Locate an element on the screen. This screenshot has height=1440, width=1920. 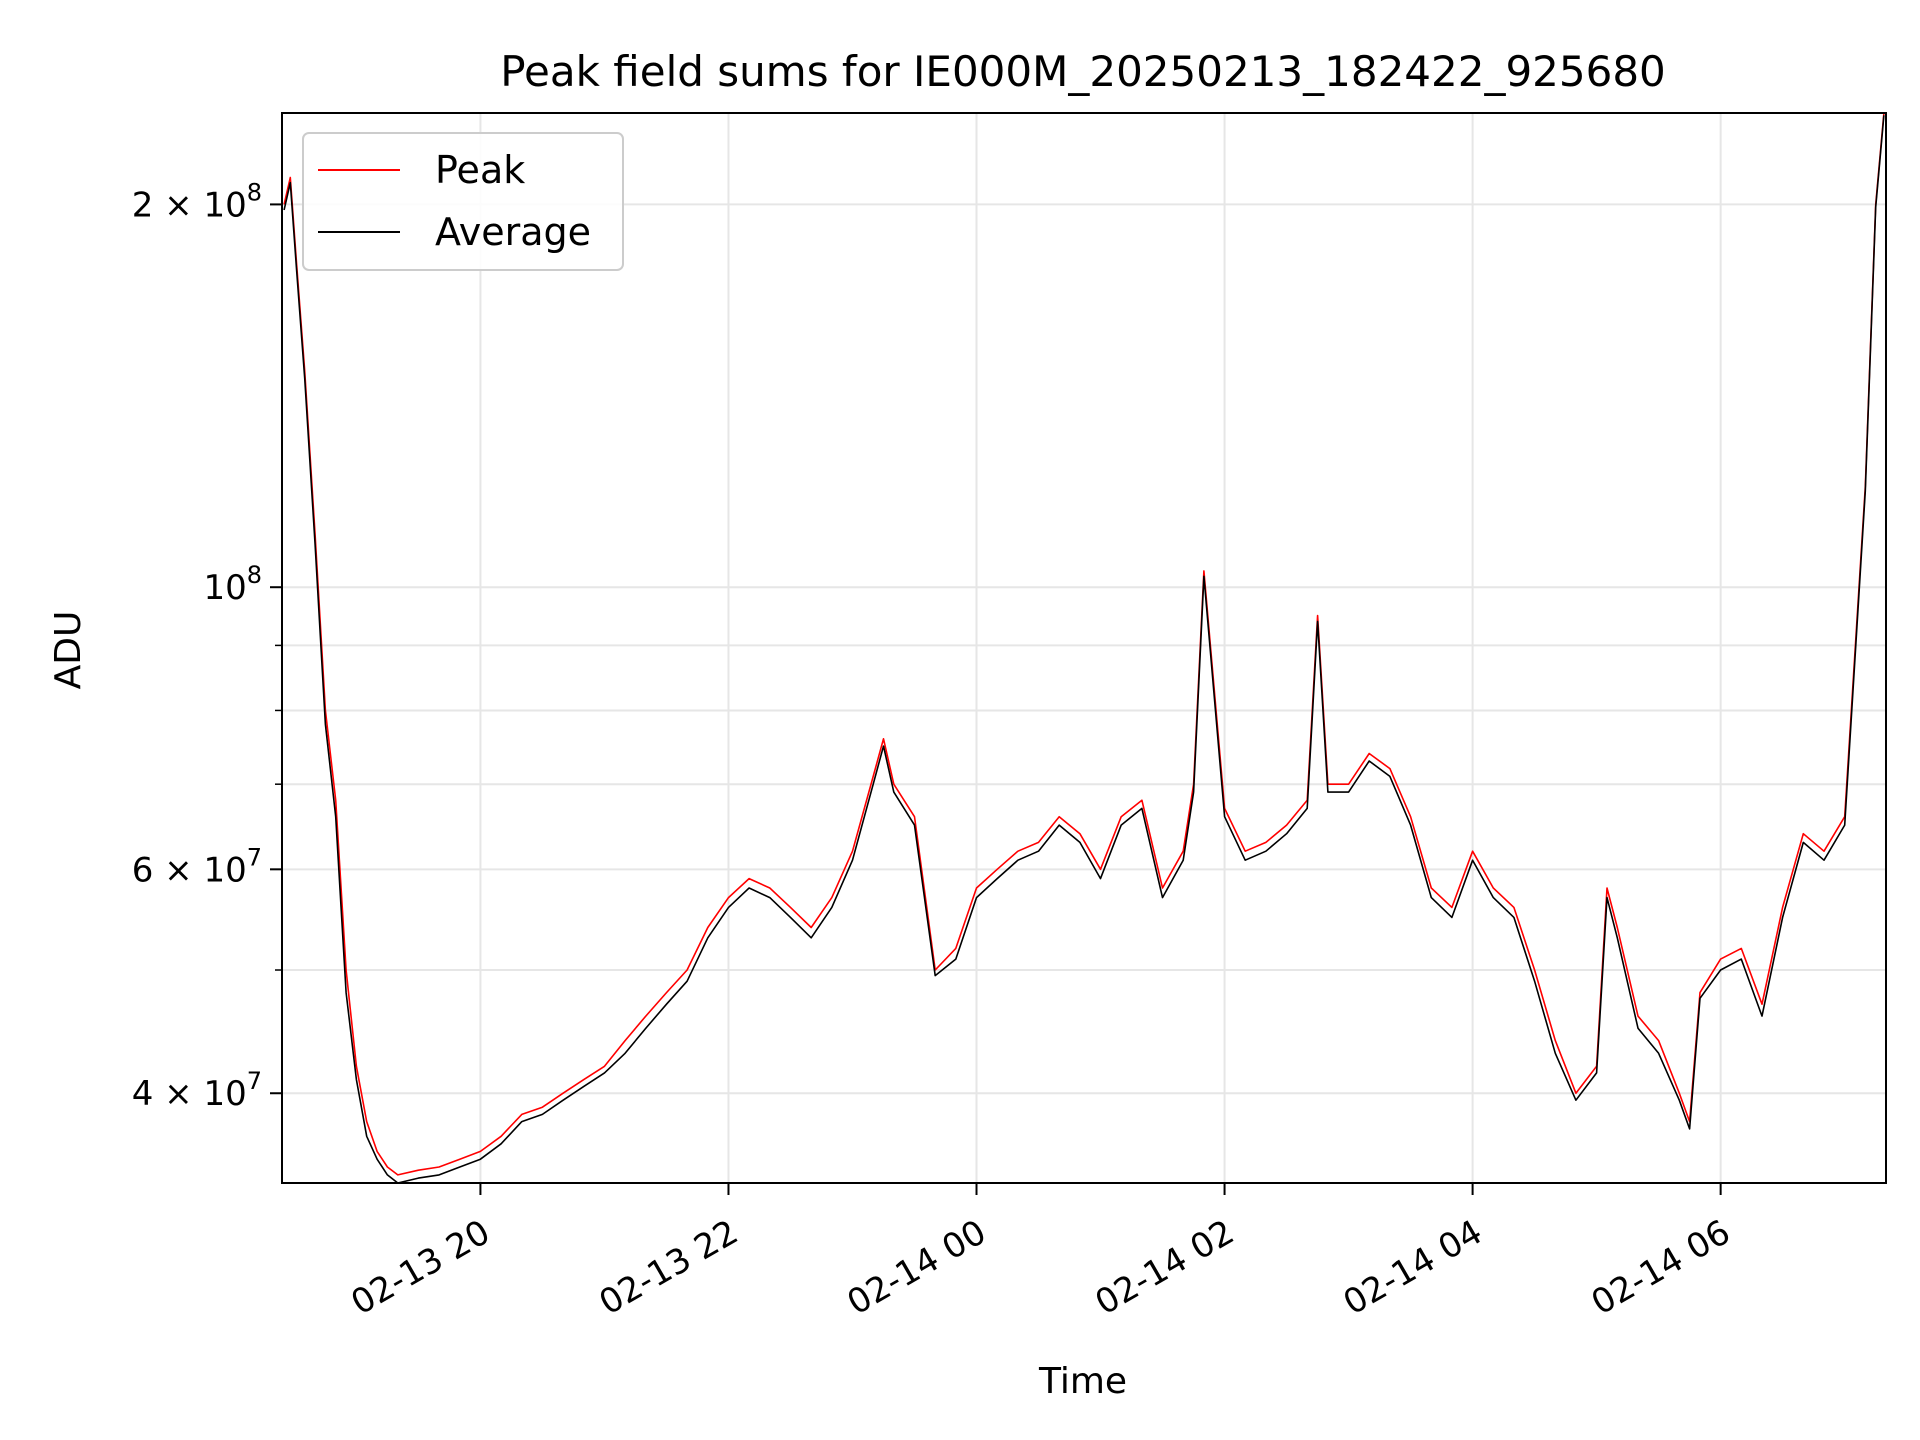
legend-label-average: Average is located at coordinates (513, 232).